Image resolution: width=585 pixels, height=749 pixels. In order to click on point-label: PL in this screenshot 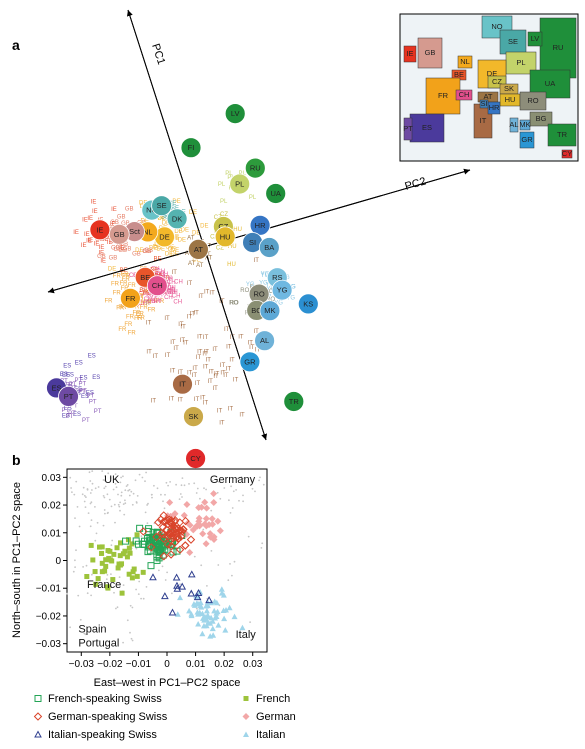, I will do `click(229, 174)`.